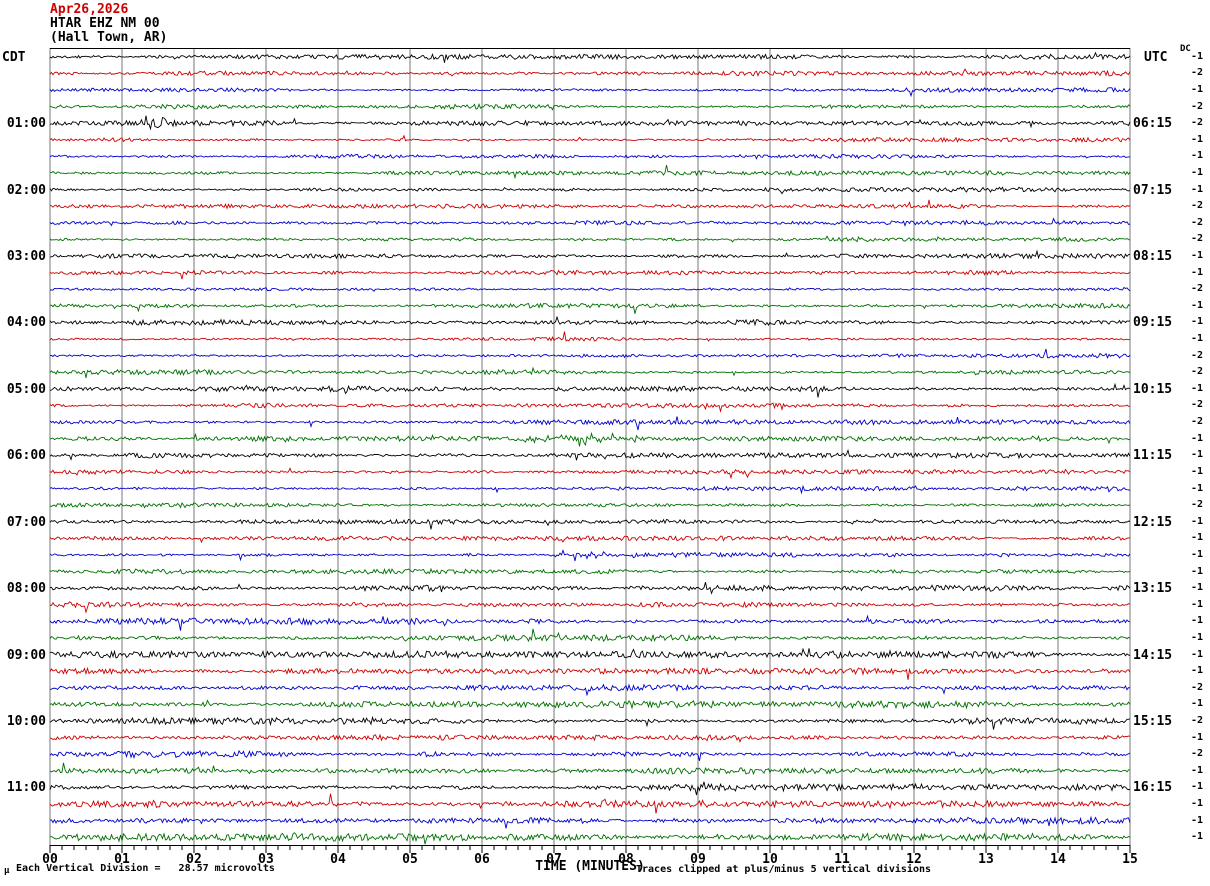 This screenshot has width=1210, height=886. I want to click on left-time-label: 10:00, so click(26, 721).